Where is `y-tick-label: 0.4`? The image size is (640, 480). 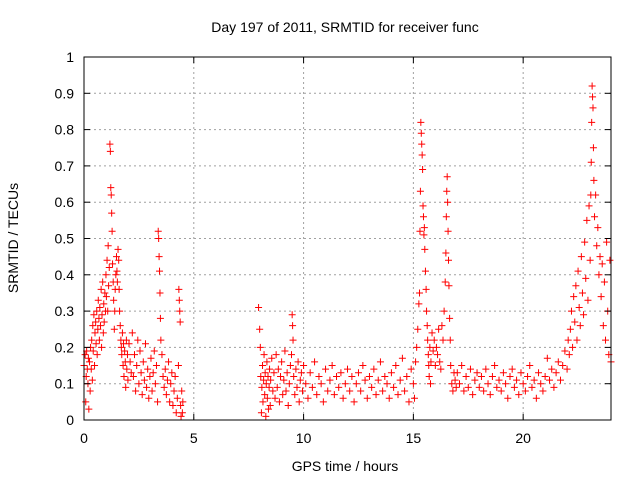 y-tick-label: 0.4 is located at coordinates (65, 275).